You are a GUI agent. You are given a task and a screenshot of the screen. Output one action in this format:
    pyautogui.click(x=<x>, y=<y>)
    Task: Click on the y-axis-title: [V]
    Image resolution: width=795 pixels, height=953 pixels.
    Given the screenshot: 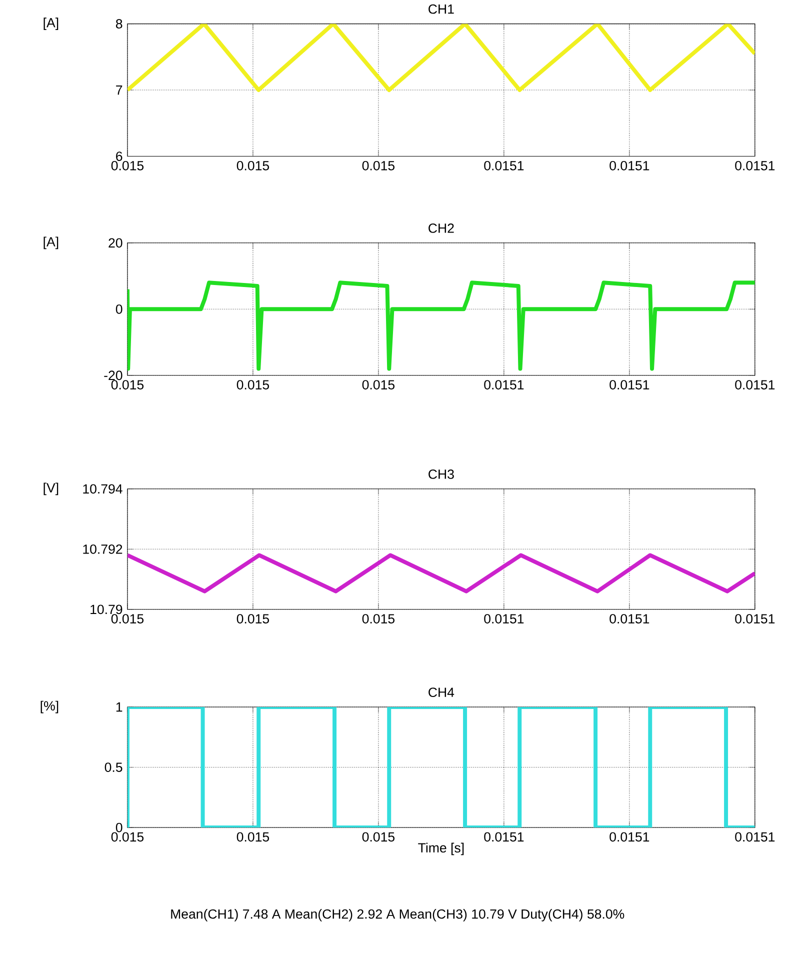 What is the action you would take?
    pyautogui.click(x=51, y=489)
    